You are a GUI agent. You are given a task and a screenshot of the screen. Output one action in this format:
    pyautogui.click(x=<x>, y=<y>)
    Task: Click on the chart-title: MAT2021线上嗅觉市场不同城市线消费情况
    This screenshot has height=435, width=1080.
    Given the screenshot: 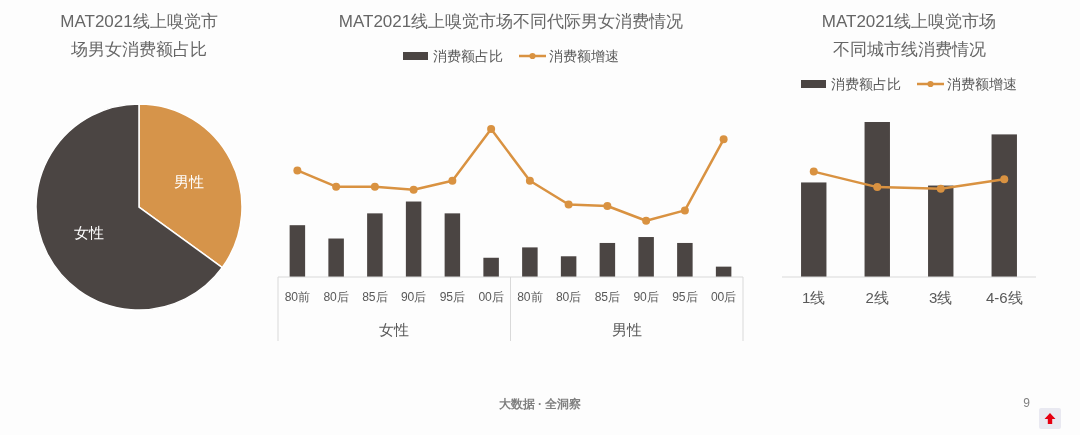 What is the action you would take?
    pyautogui.click(x=909, y=35)
    